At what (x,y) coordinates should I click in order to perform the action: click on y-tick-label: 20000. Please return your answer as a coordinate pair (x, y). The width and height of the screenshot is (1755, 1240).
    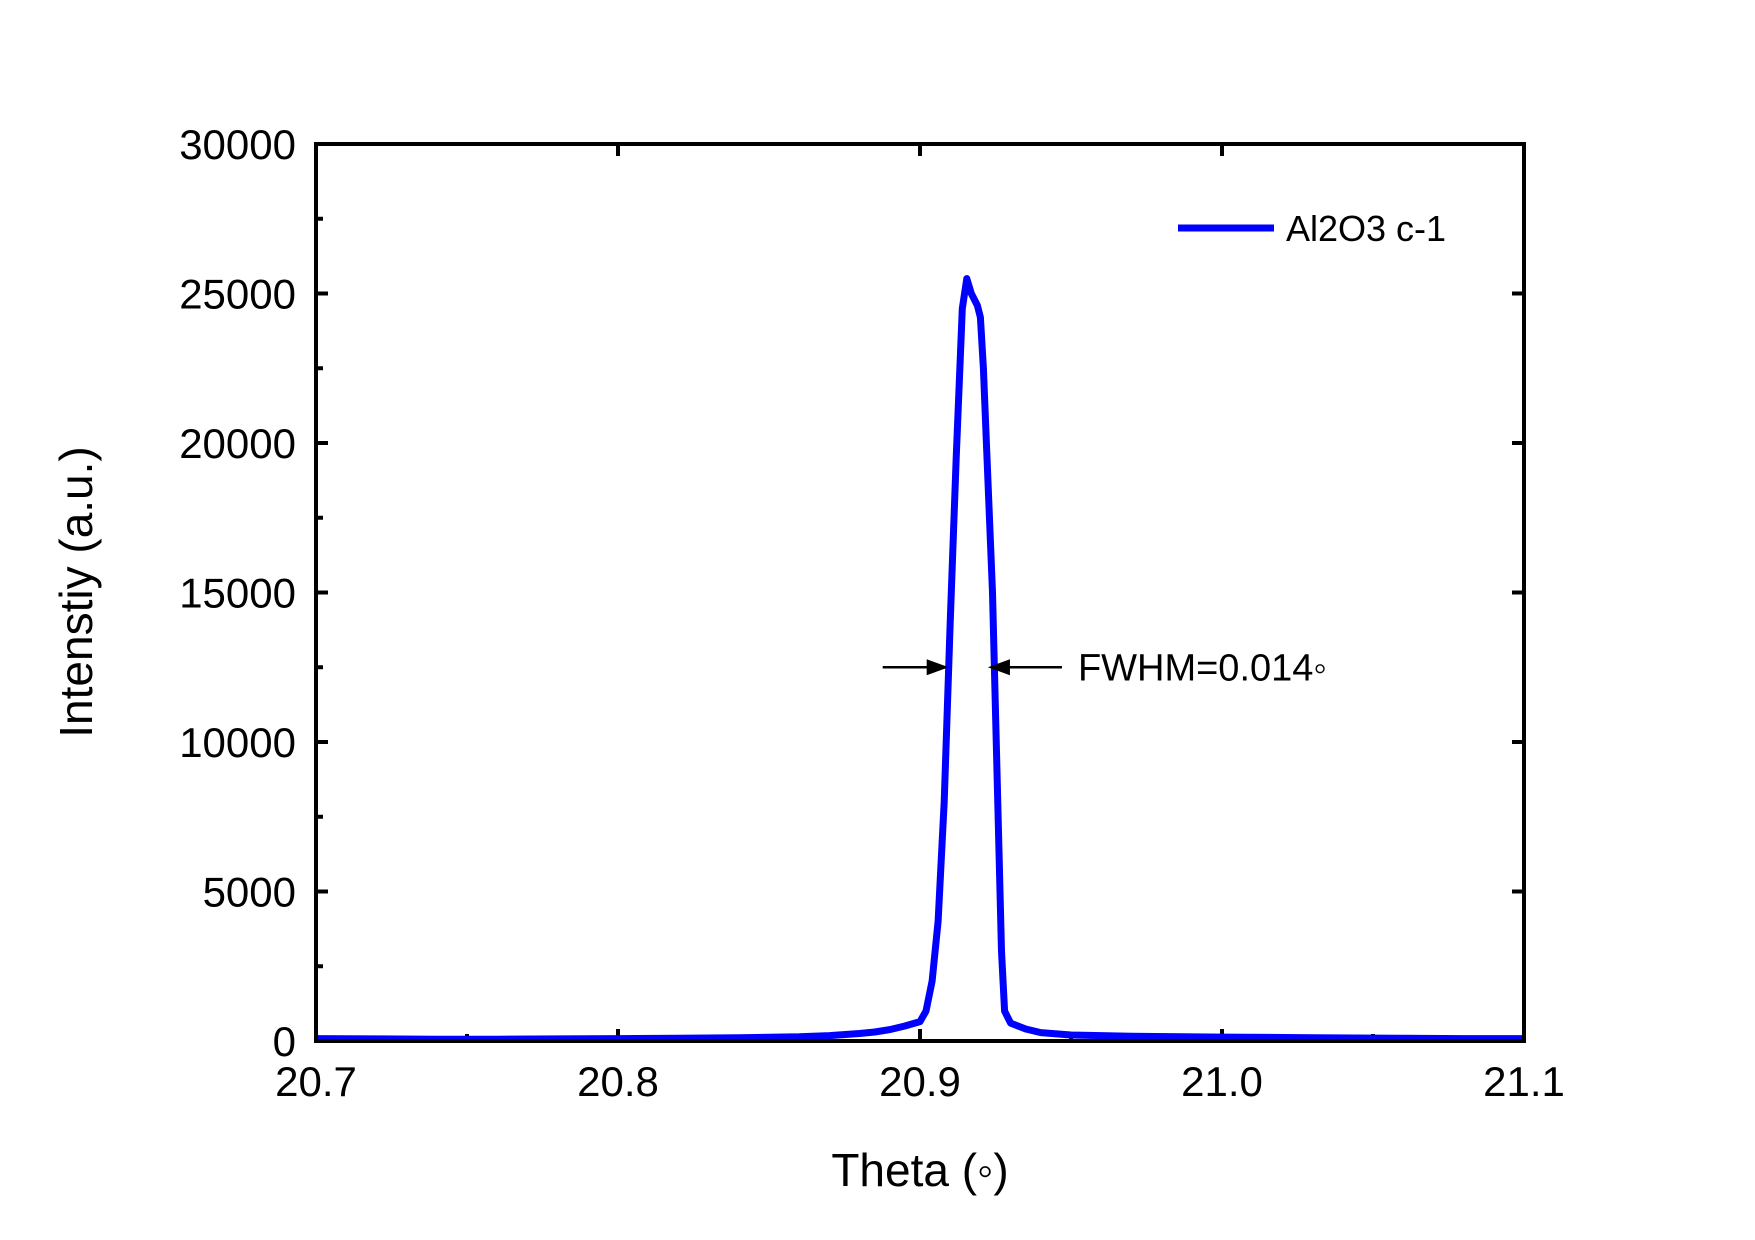
    Looking at the image, I should click on (237, 443).